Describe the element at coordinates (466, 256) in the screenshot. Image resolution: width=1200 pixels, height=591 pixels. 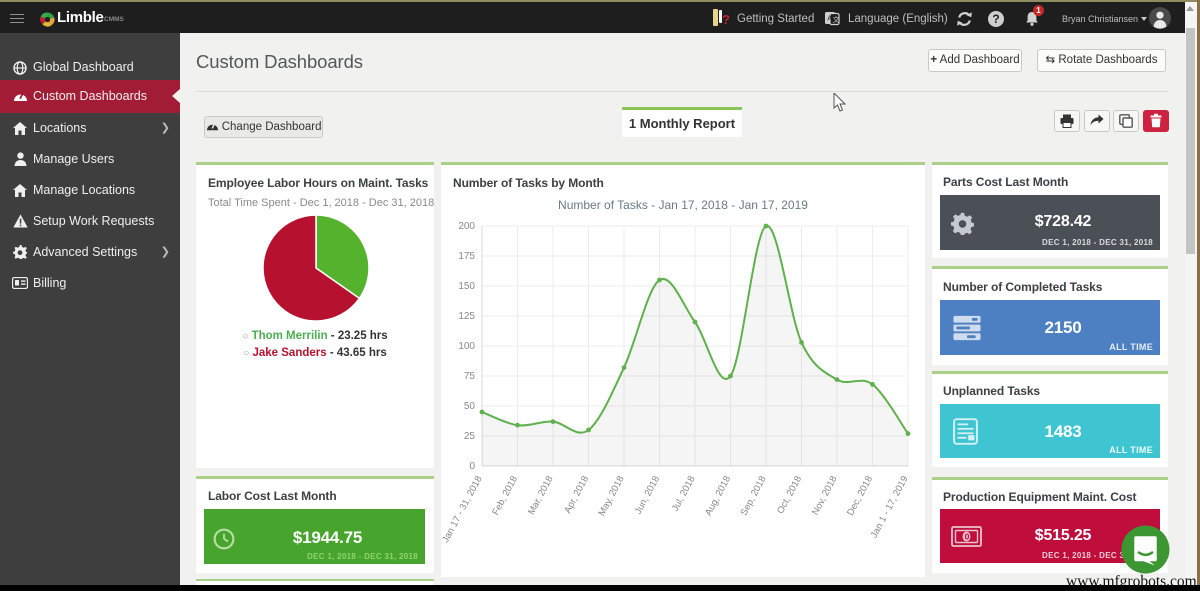
I see `svg-text: 175` at that location.